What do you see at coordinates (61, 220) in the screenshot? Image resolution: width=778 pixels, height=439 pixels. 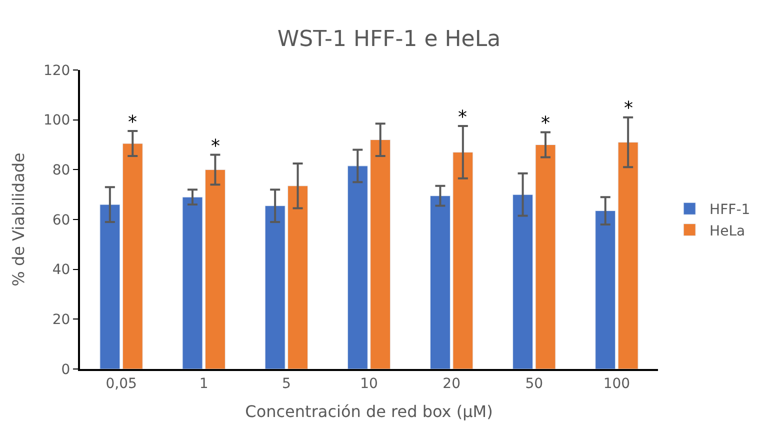 I see `y-tick-label: 60` at bounding box center [61, 220].